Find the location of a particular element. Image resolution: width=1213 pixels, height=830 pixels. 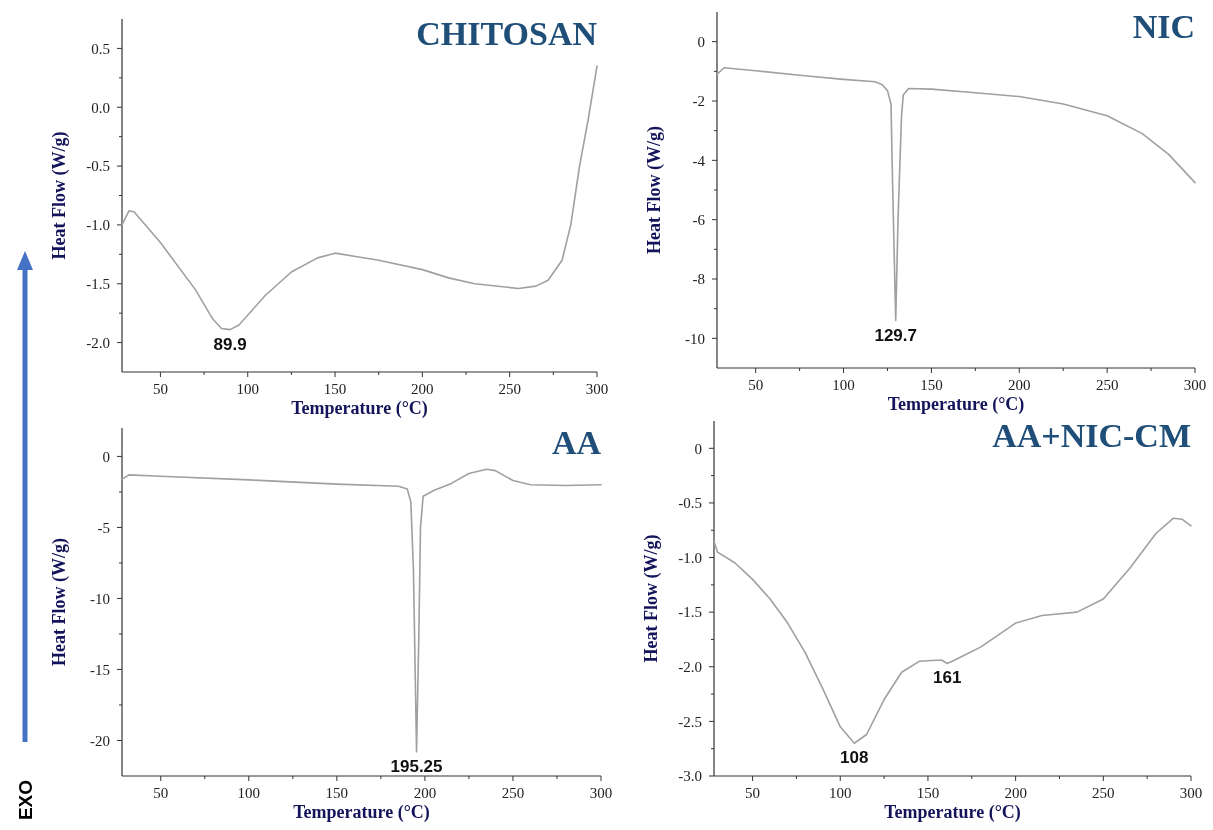

annotation: 129.7 is located at coordinates (895, 335).